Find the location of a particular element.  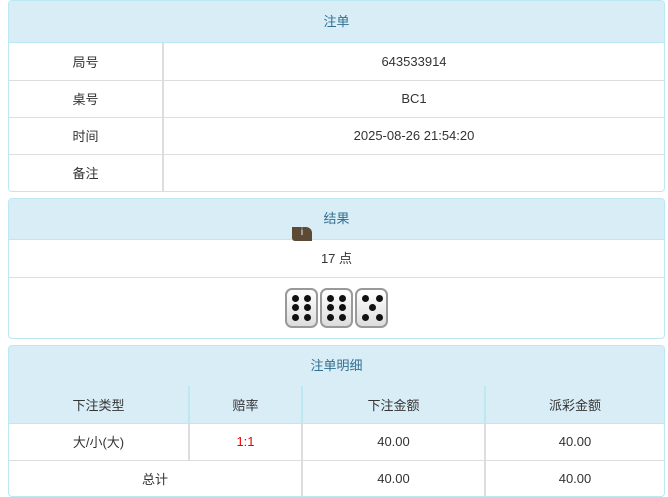

row-value: 2025-08-26 21:54:20 is located at coordinates (413, 135).